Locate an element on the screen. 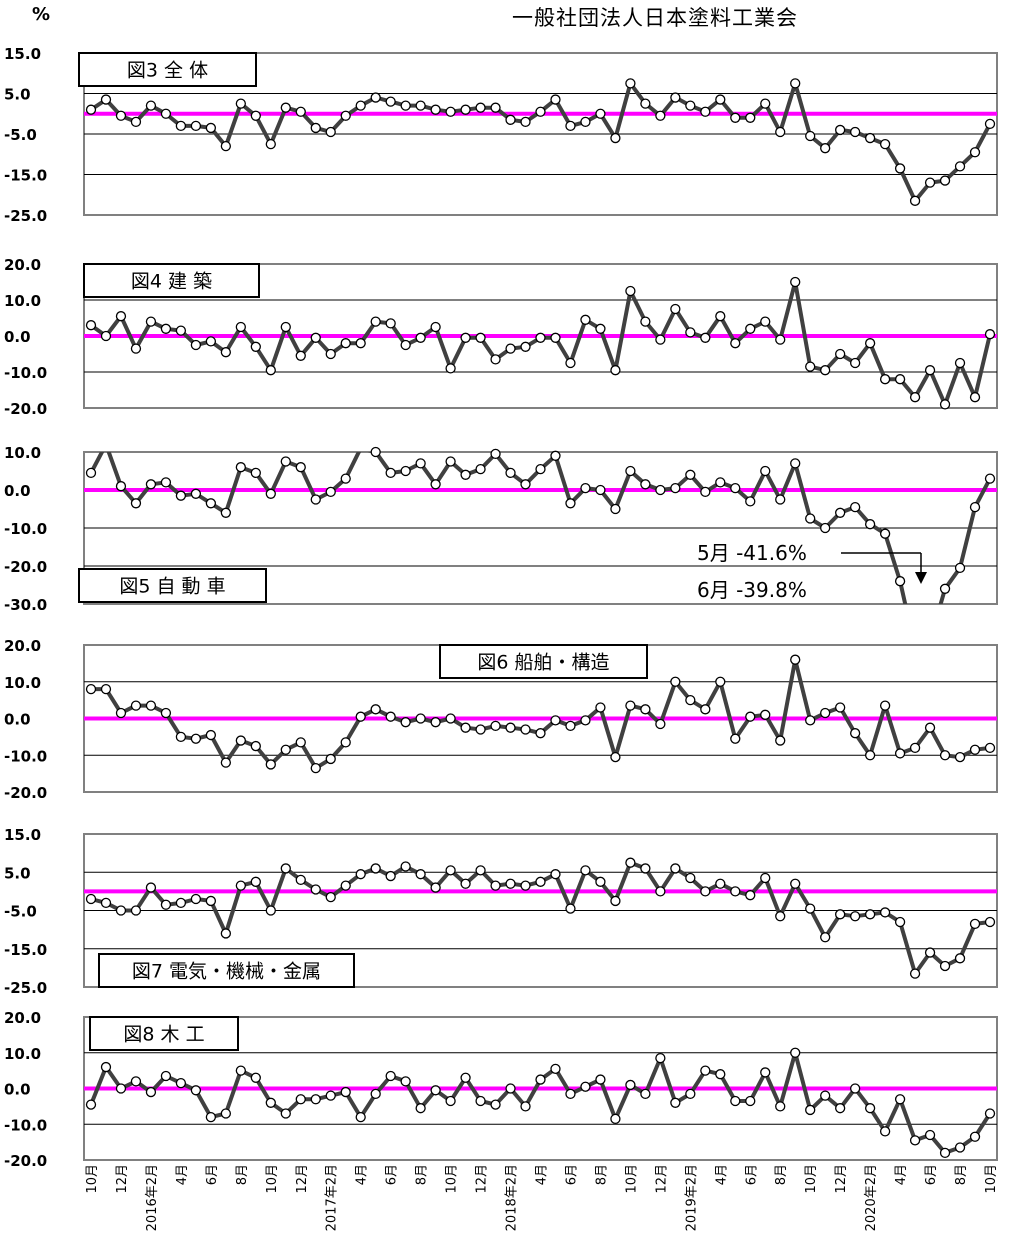  panel-title: 図8 木 工 is located at coordinates (163, 1035).